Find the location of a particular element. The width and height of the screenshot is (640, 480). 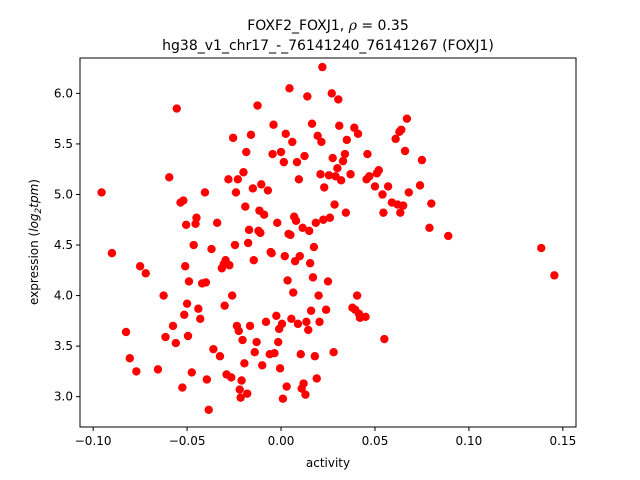

y-tick-label: 5.0 is located at coordinates (63, 194).